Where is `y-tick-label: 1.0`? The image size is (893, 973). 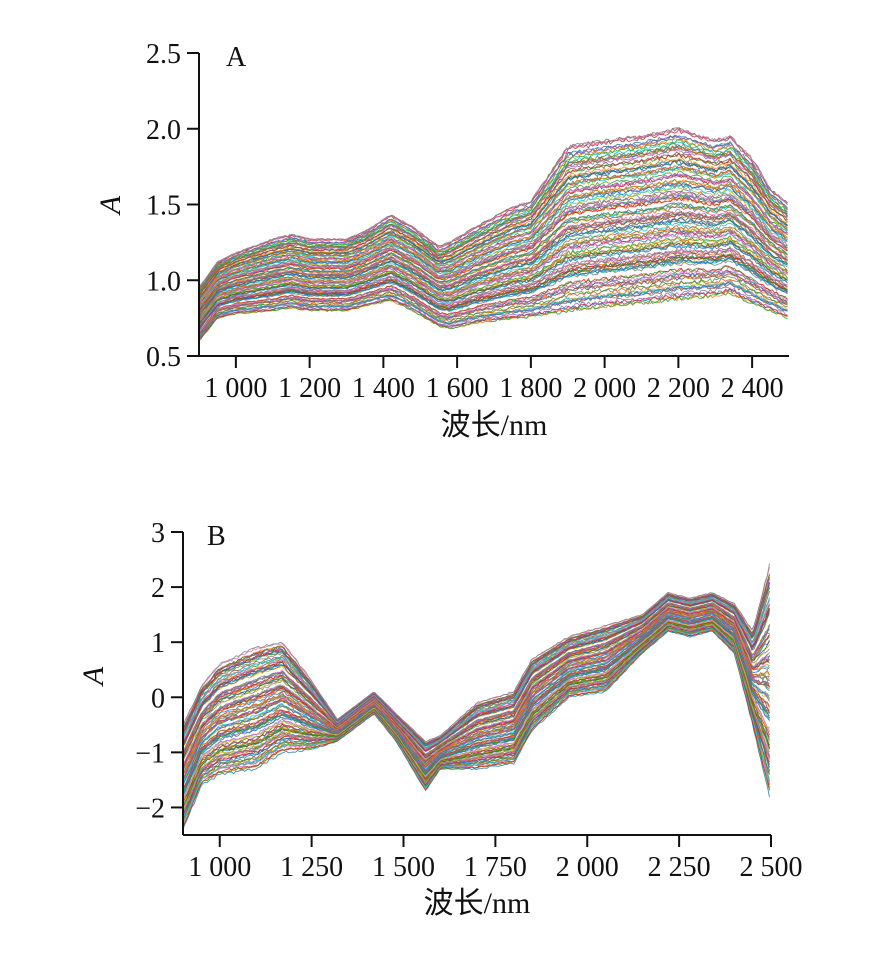 y-tick-label: 1.0 is located at coordinates (163, 281).